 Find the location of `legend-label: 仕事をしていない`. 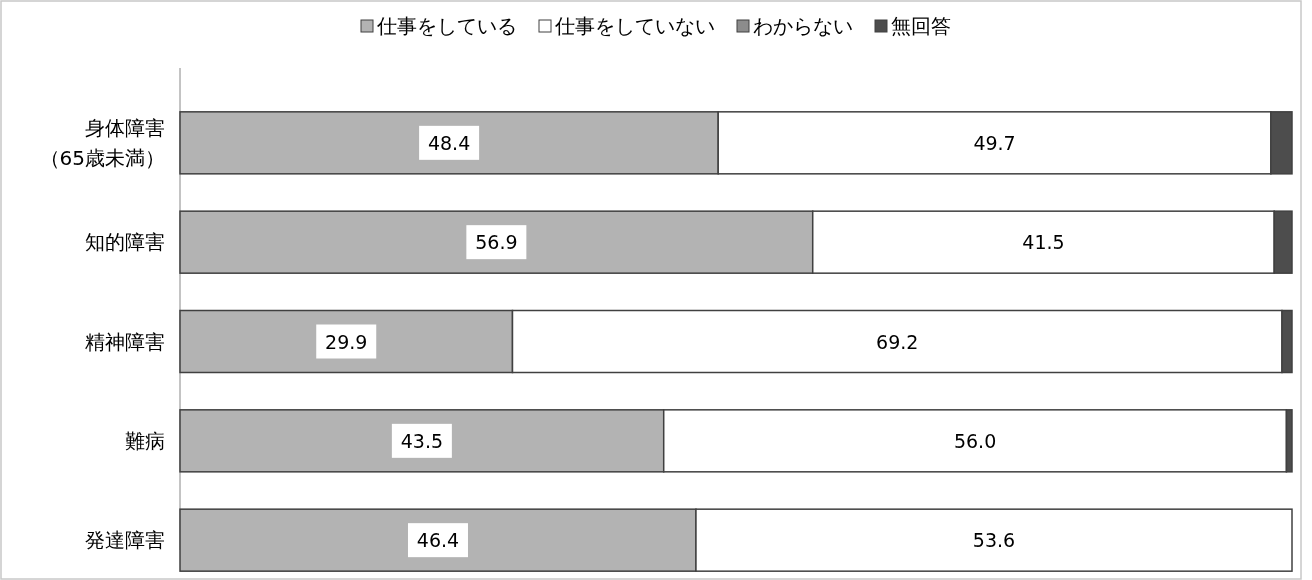

legend-label: 仕事をしていない is located at coordinates (634, 26).